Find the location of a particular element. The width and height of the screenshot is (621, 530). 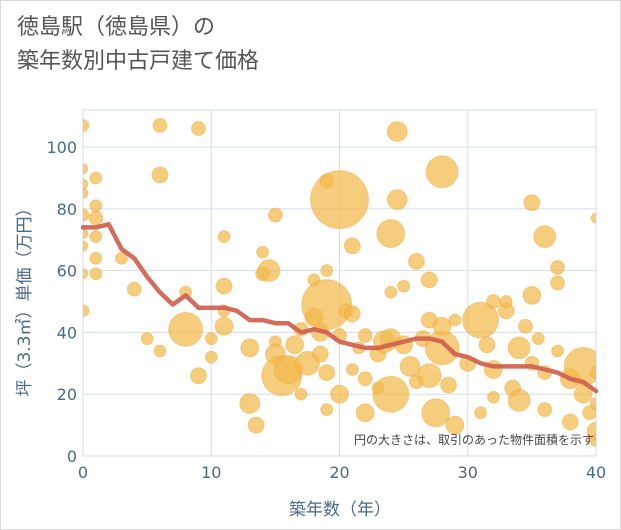

x-tick-label: 40 is located at coordinates (596, 472).